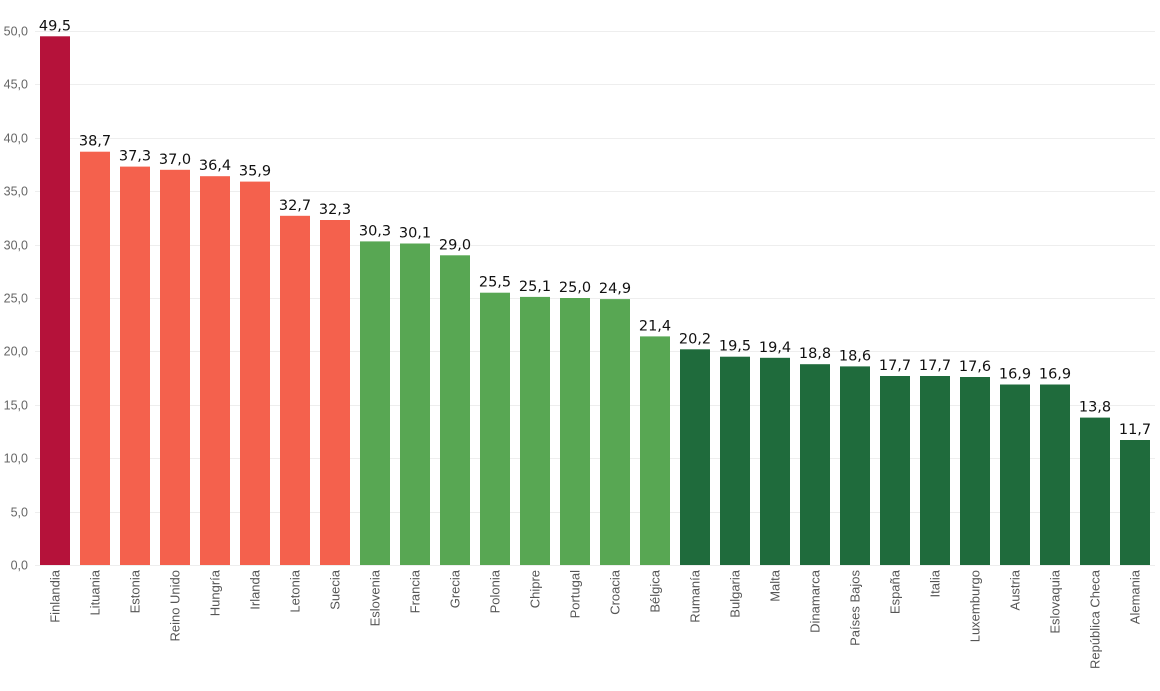 This screenshot has width=1160, height=691. Describe the element at coordinates (415, 591) in the screenshot. I see `x-tick-label: Francia` at that location.